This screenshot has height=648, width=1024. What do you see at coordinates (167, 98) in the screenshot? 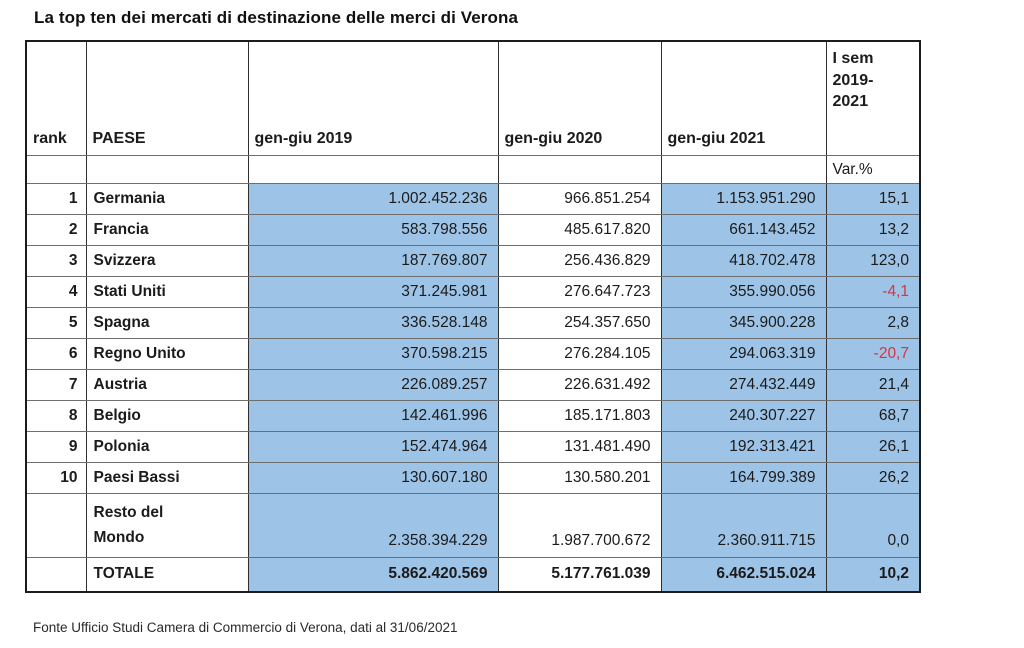
I see `header-paese: PAESE` at bounding box center [167, 98].